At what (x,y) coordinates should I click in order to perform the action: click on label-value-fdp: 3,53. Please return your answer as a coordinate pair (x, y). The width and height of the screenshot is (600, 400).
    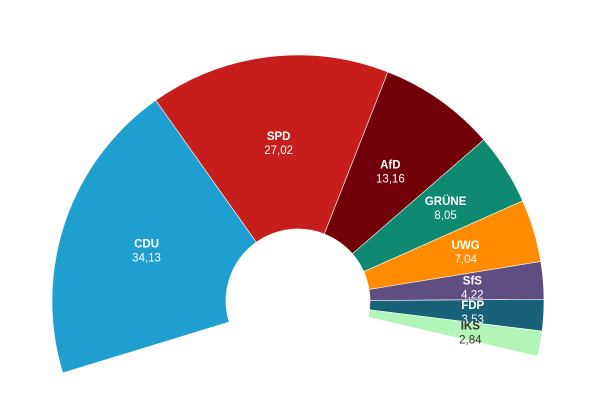
    Looking at the image, I should click on (473, 320).